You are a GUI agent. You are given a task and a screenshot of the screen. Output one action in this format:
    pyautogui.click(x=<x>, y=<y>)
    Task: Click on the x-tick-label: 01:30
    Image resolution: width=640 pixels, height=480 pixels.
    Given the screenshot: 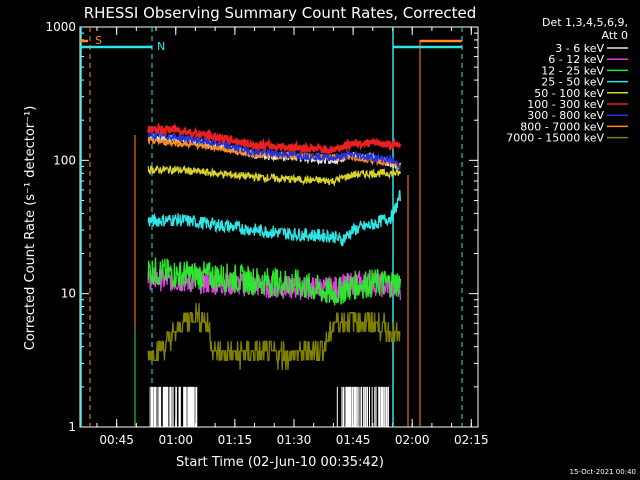 What is the action you would take?
    pyautogui.click(x=294, y=440)
    